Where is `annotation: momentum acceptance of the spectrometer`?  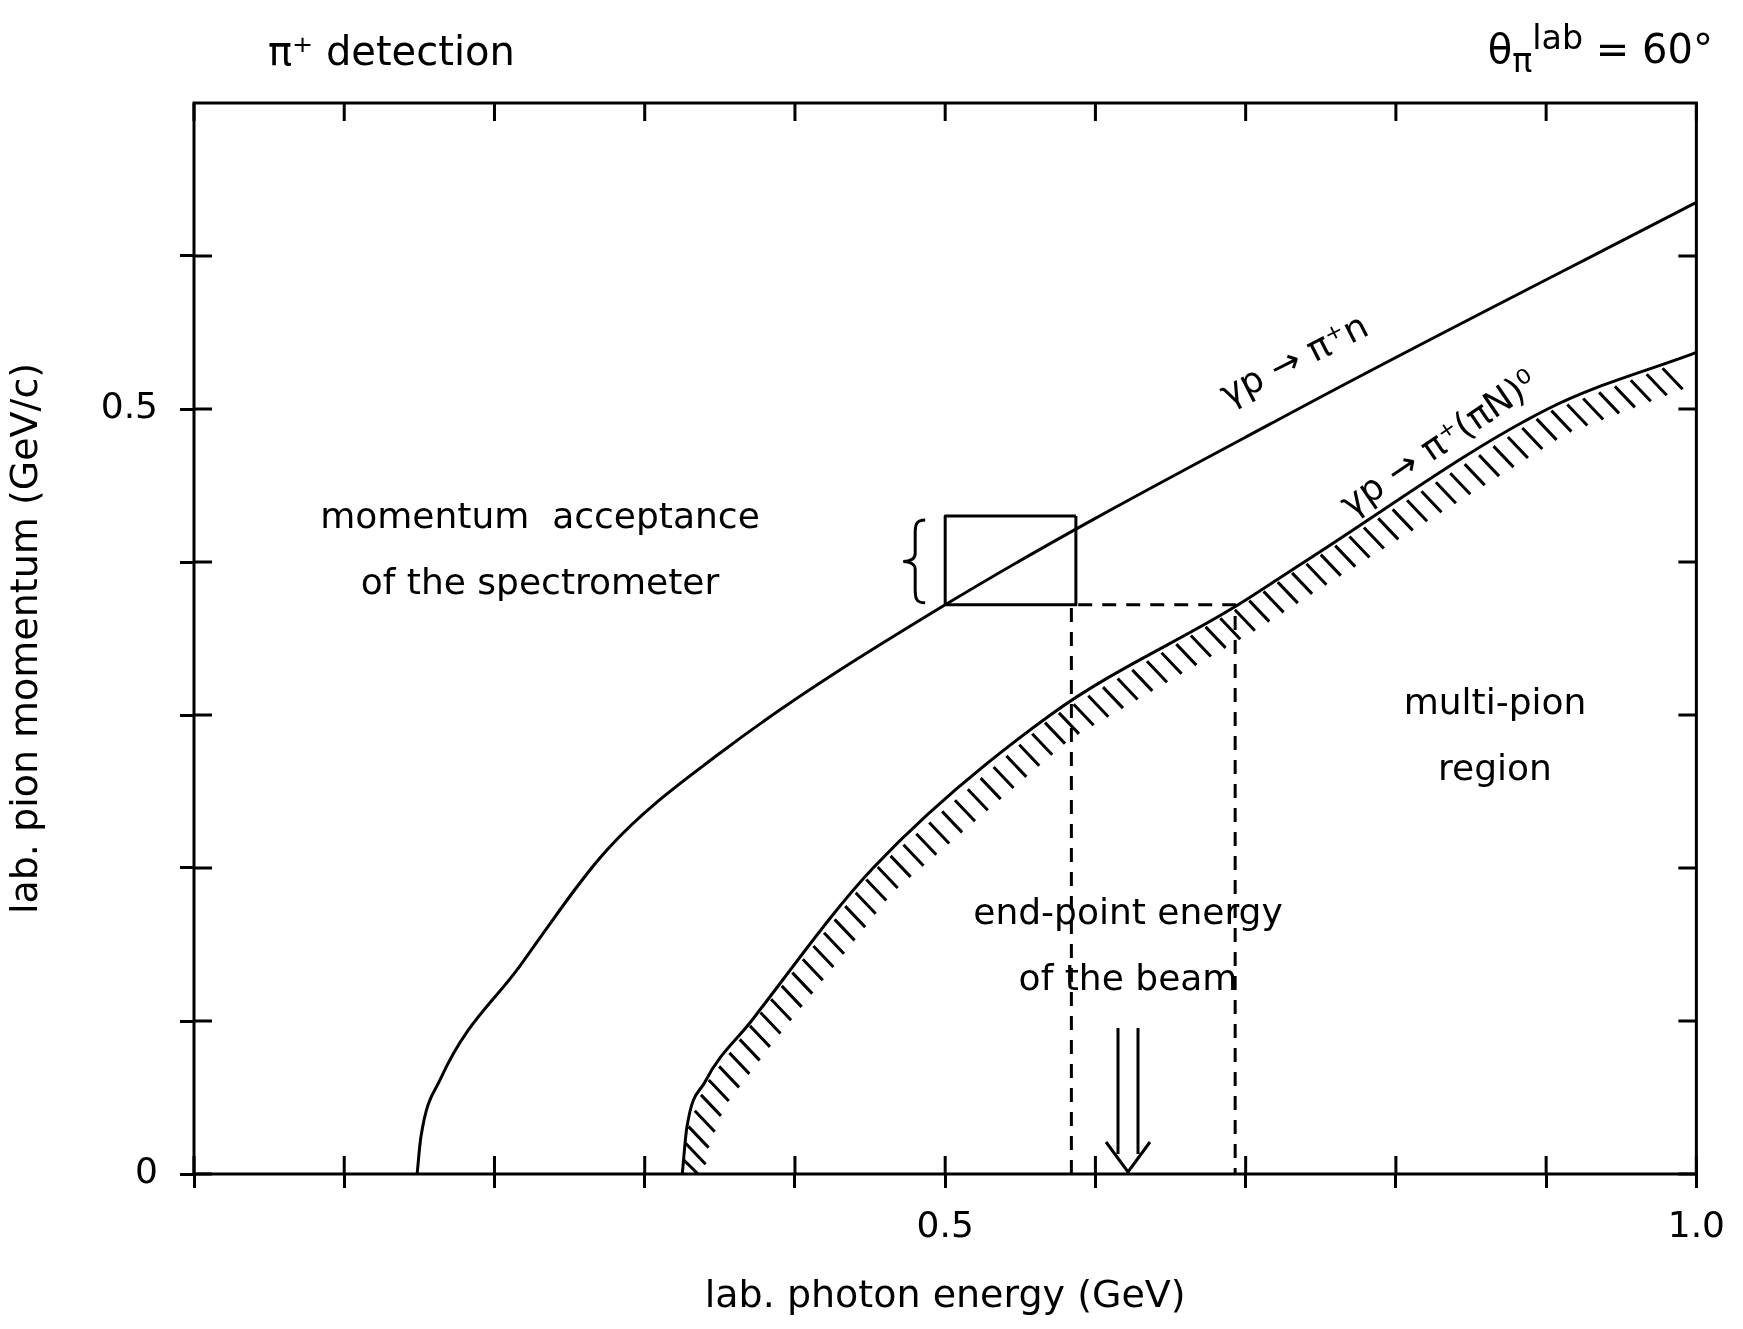
annotation: momentum acceptance of the spectrometer is located at coordinates (540, 549).